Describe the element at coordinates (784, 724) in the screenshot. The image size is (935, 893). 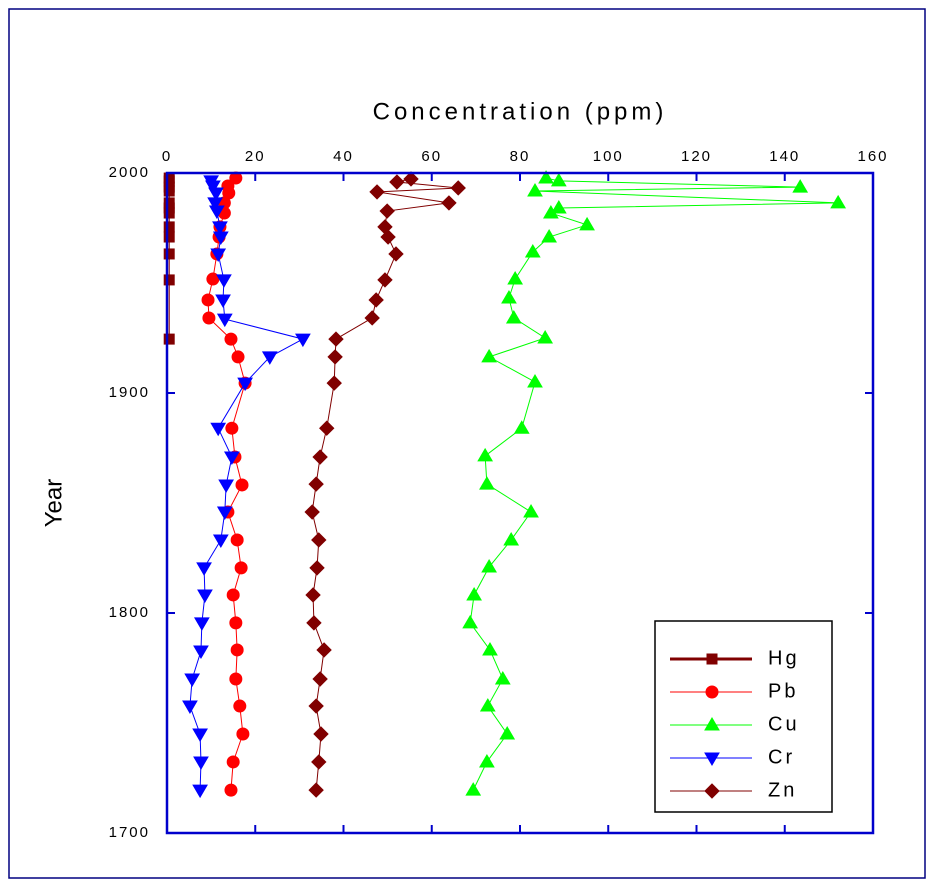
I see `legend-label: Cu` at that location.